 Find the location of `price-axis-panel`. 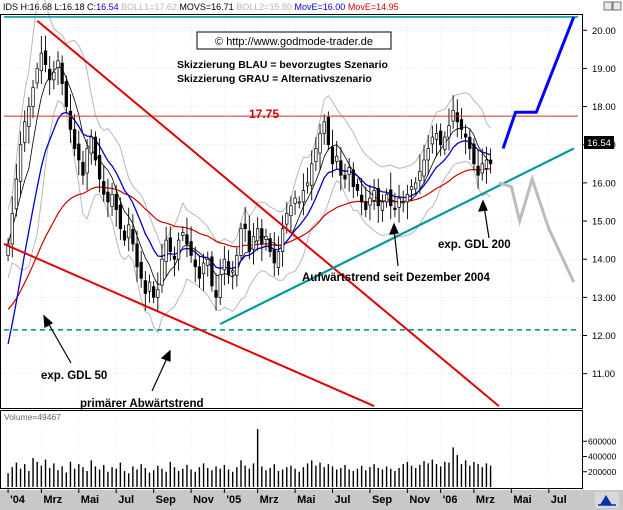

price-axis-panel is located at coordinates (603, 255).